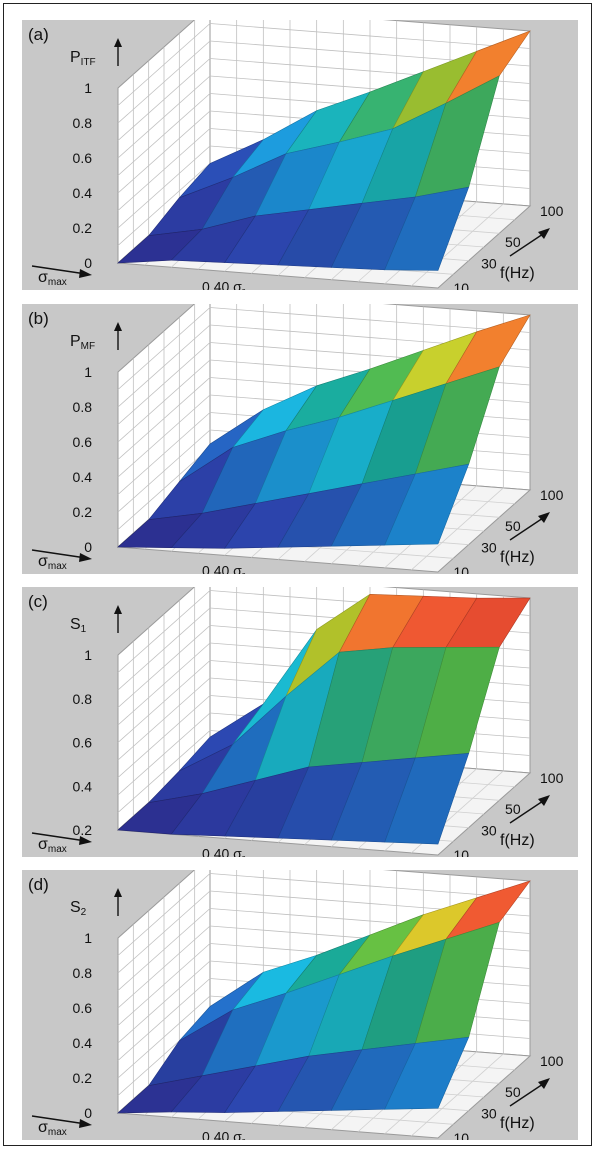 This screenshot has height=1152, width=599. What do you see at coordinates (83, 58) in the screenshot?
I see `z-axis-label: PITF` at bounding box center [83, 58].